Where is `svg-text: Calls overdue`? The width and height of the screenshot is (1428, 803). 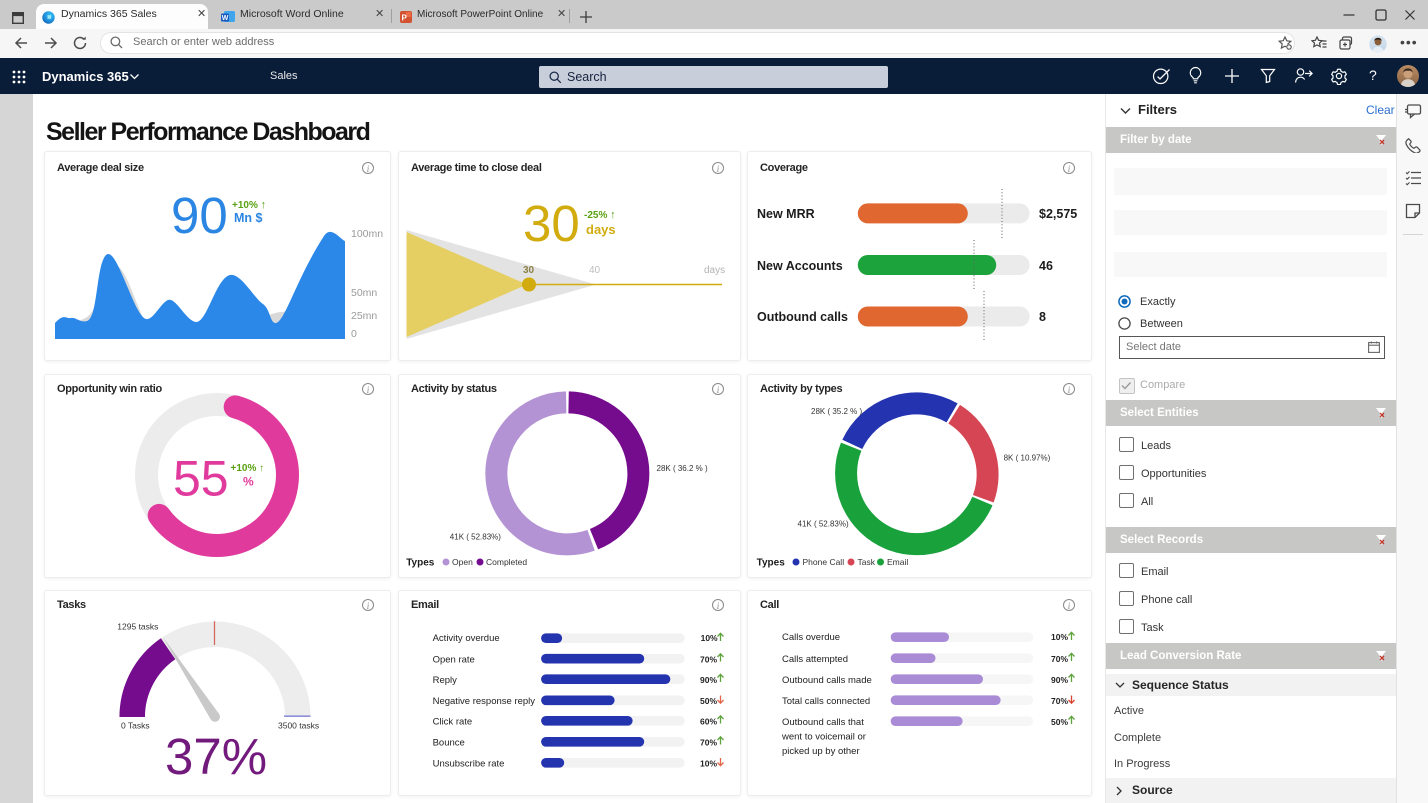
svg-text: Calls overdue is located at coordinates (811, 637).